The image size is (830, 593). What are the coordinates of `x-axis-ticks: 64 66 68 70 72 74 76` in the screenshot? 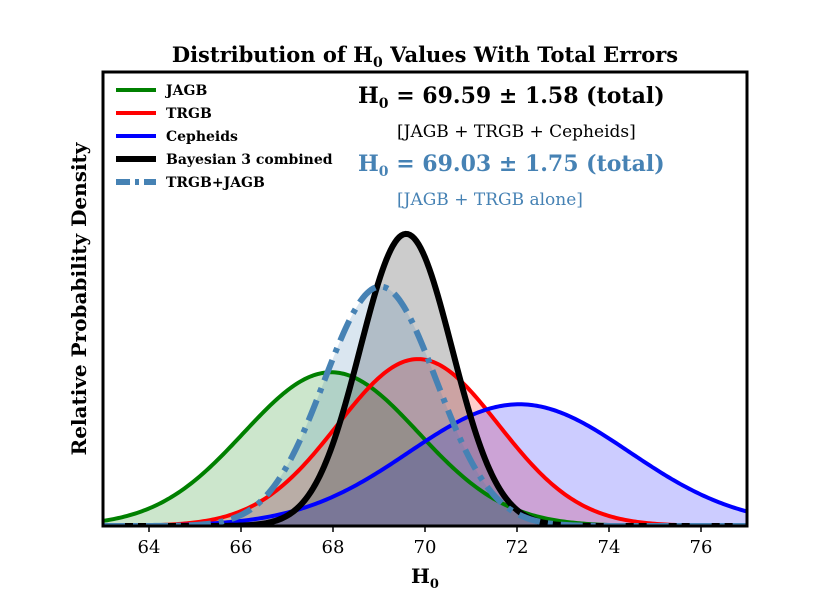 It's located at (425, 542).